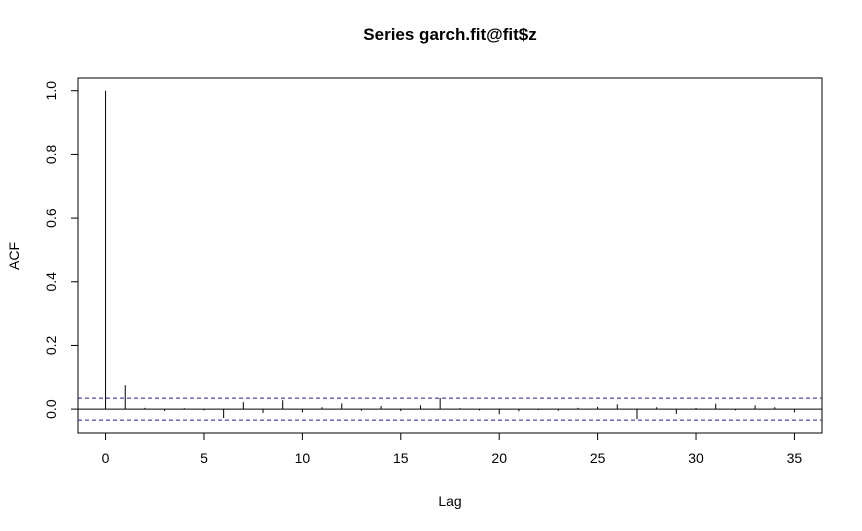  I want to click on x-tick-label: 0, so click(106, 458).